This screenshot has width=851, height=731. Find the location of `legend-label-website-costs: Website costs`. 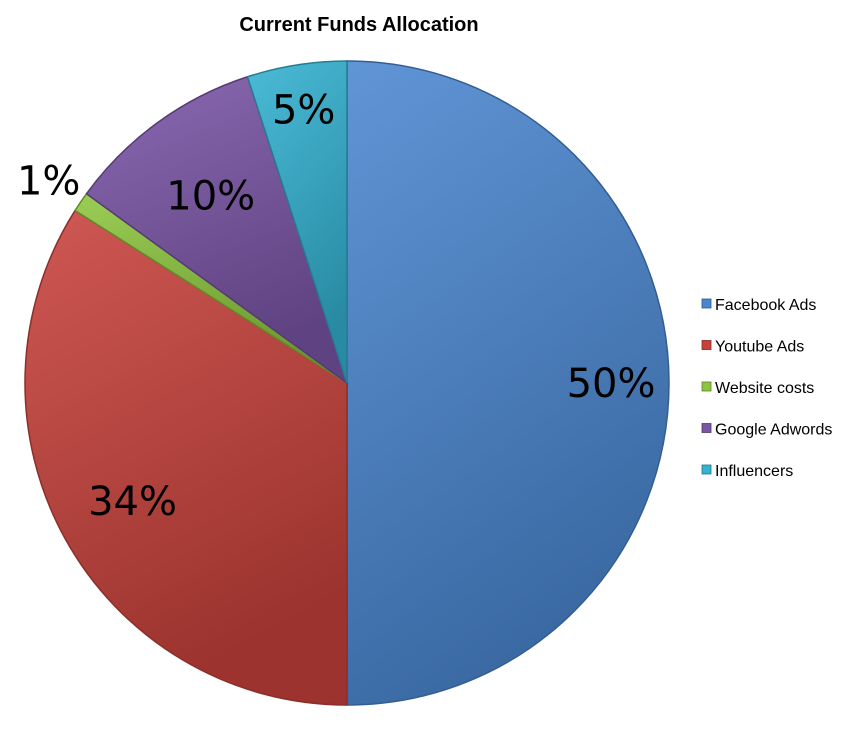

legend-label-website-costs: Website costs is located at coordinates (764, 388).